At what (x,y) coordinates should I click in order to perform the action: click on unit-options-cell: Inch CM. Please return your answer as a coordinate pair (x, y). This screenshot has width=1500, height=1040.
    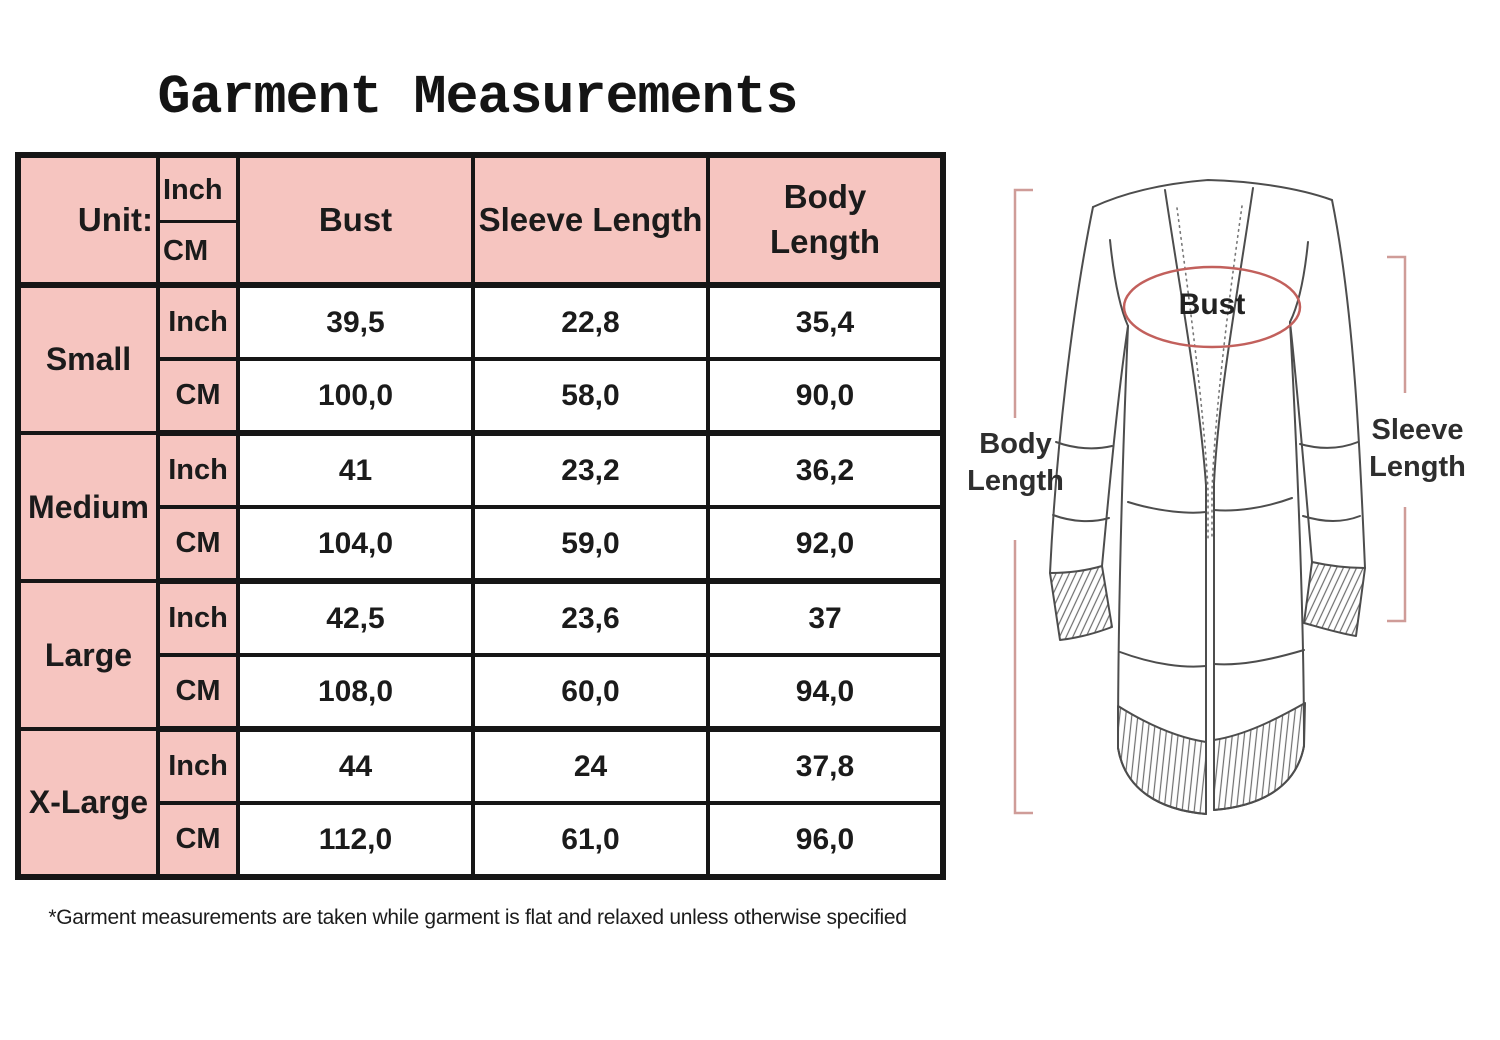
    Looking at the image, I should click on (198, 220).